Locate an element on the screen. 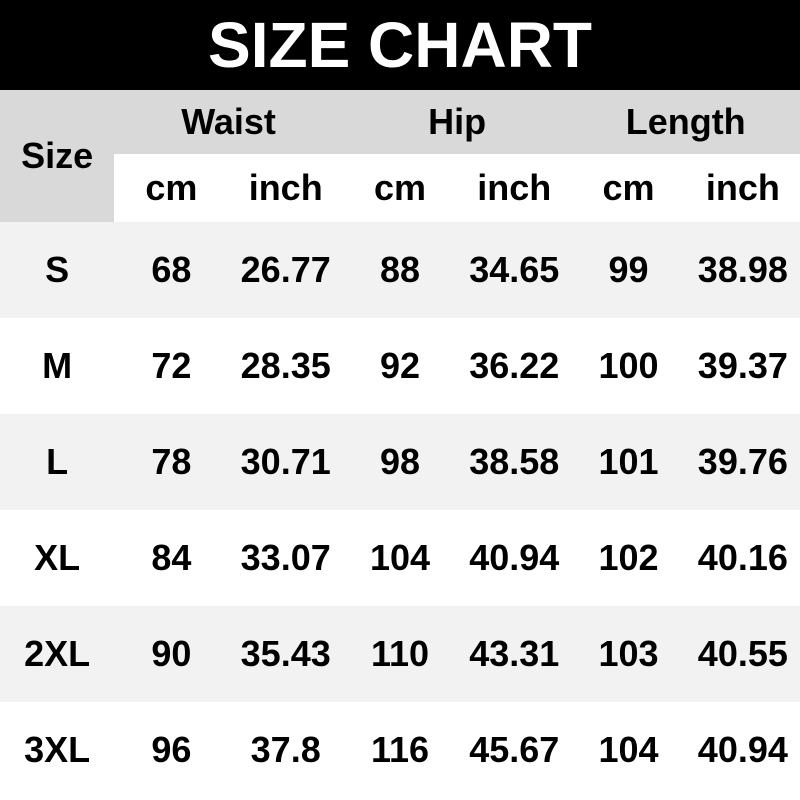 This screenshot has width=800, height=800. table-cell: 43.31 is located at coordinates (514, 653).